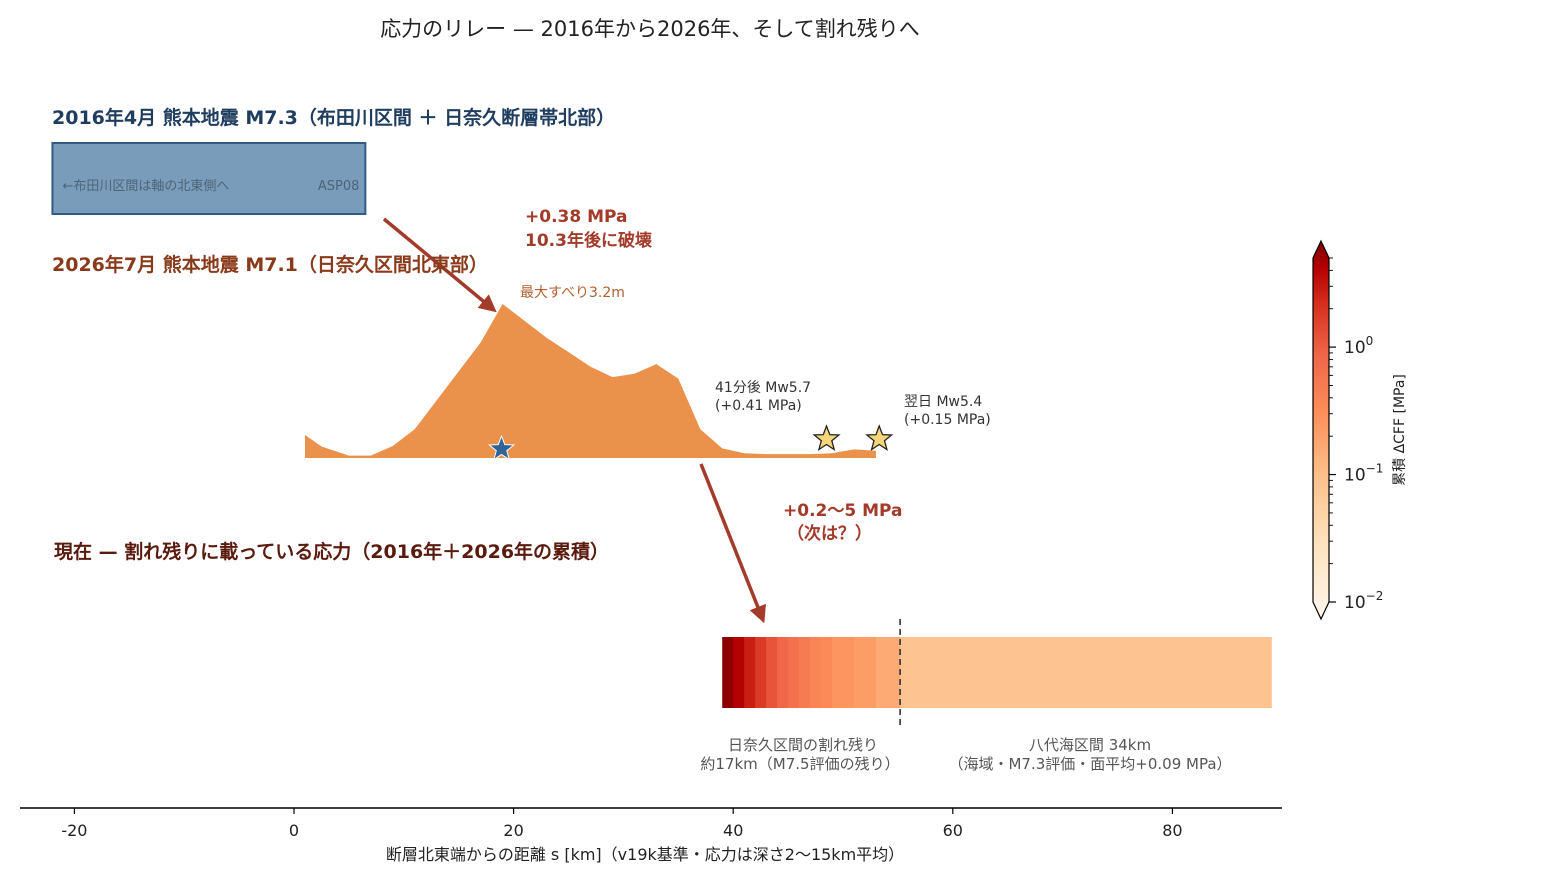  What do you see at coordinates (1089, 764) in the screenshot?
I see `yatsushiro-segment-label-2: （海域・M7.3評価・面平均+0.09 MPa）` at bounding box center [1089, 764].